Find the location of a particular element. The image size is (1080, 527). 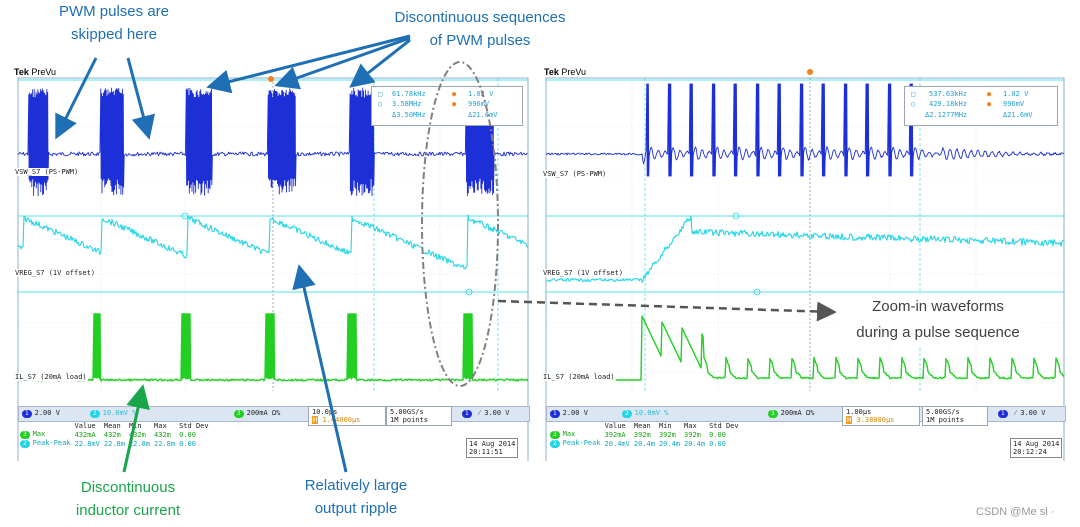

right-ch2-waveform is located at coordinates (805, 249).